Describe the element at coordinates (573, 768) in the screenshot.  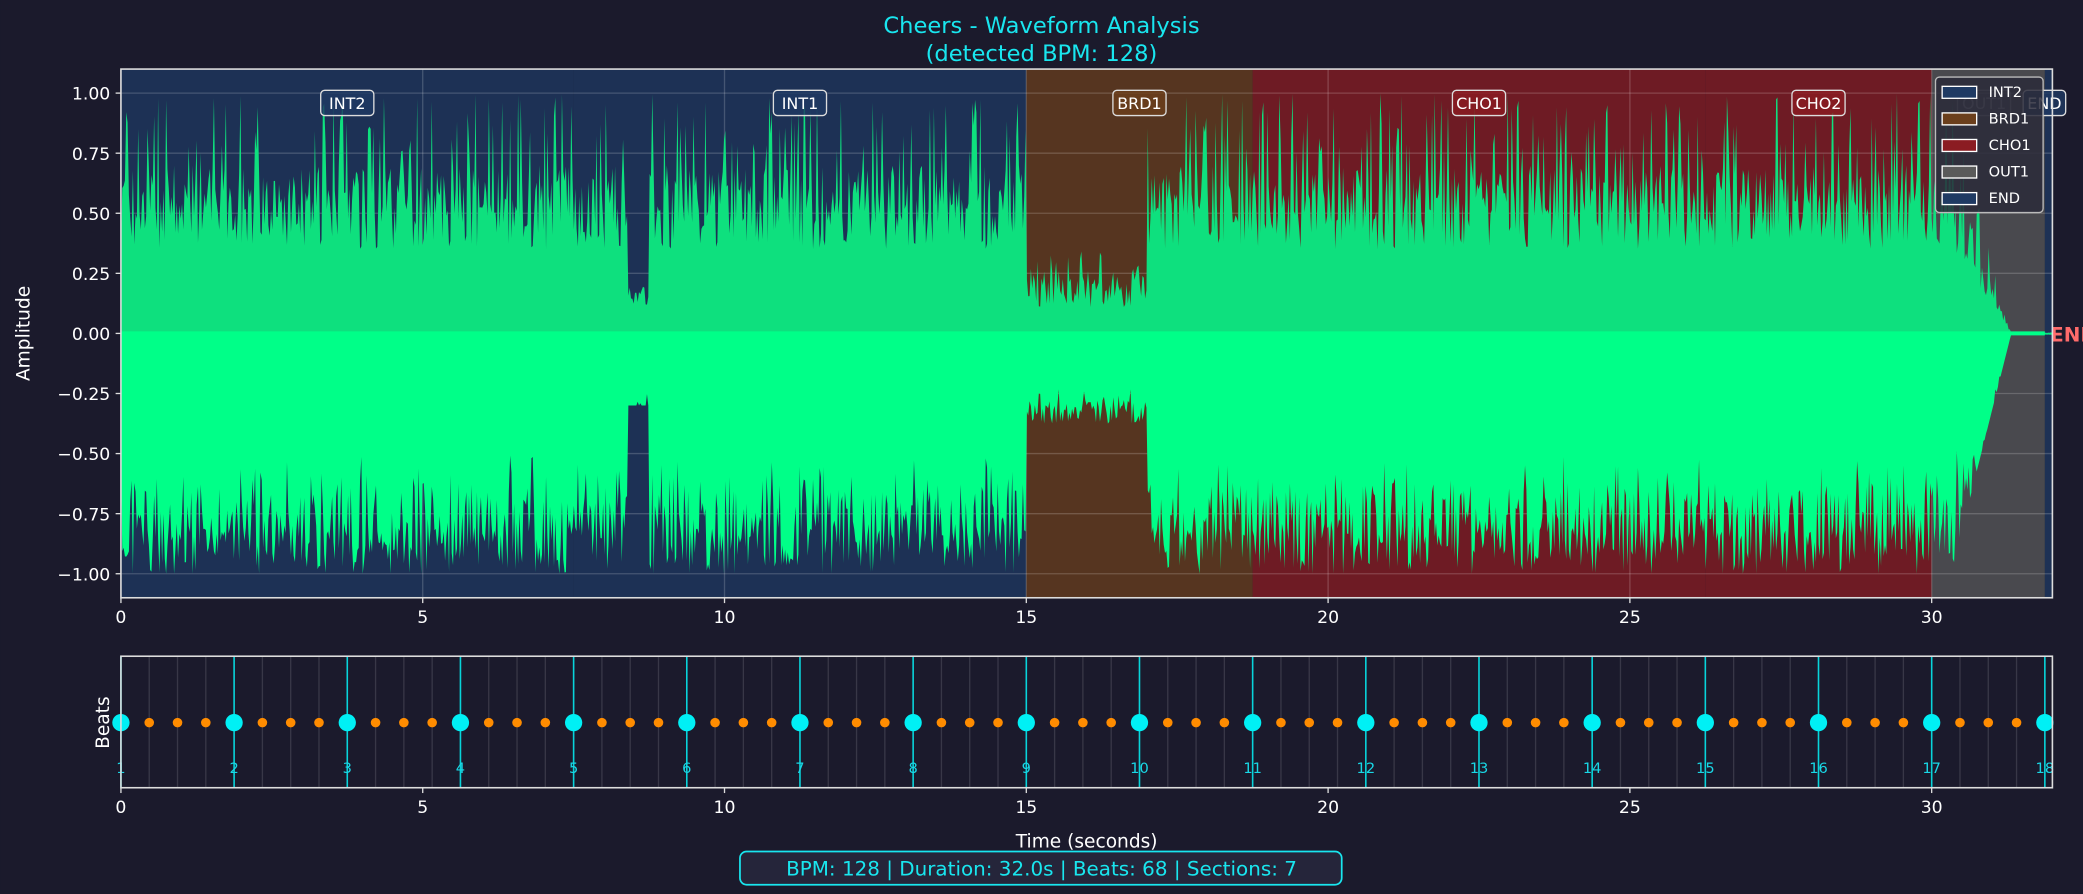
I see `downbeat-number: 5` at that location.